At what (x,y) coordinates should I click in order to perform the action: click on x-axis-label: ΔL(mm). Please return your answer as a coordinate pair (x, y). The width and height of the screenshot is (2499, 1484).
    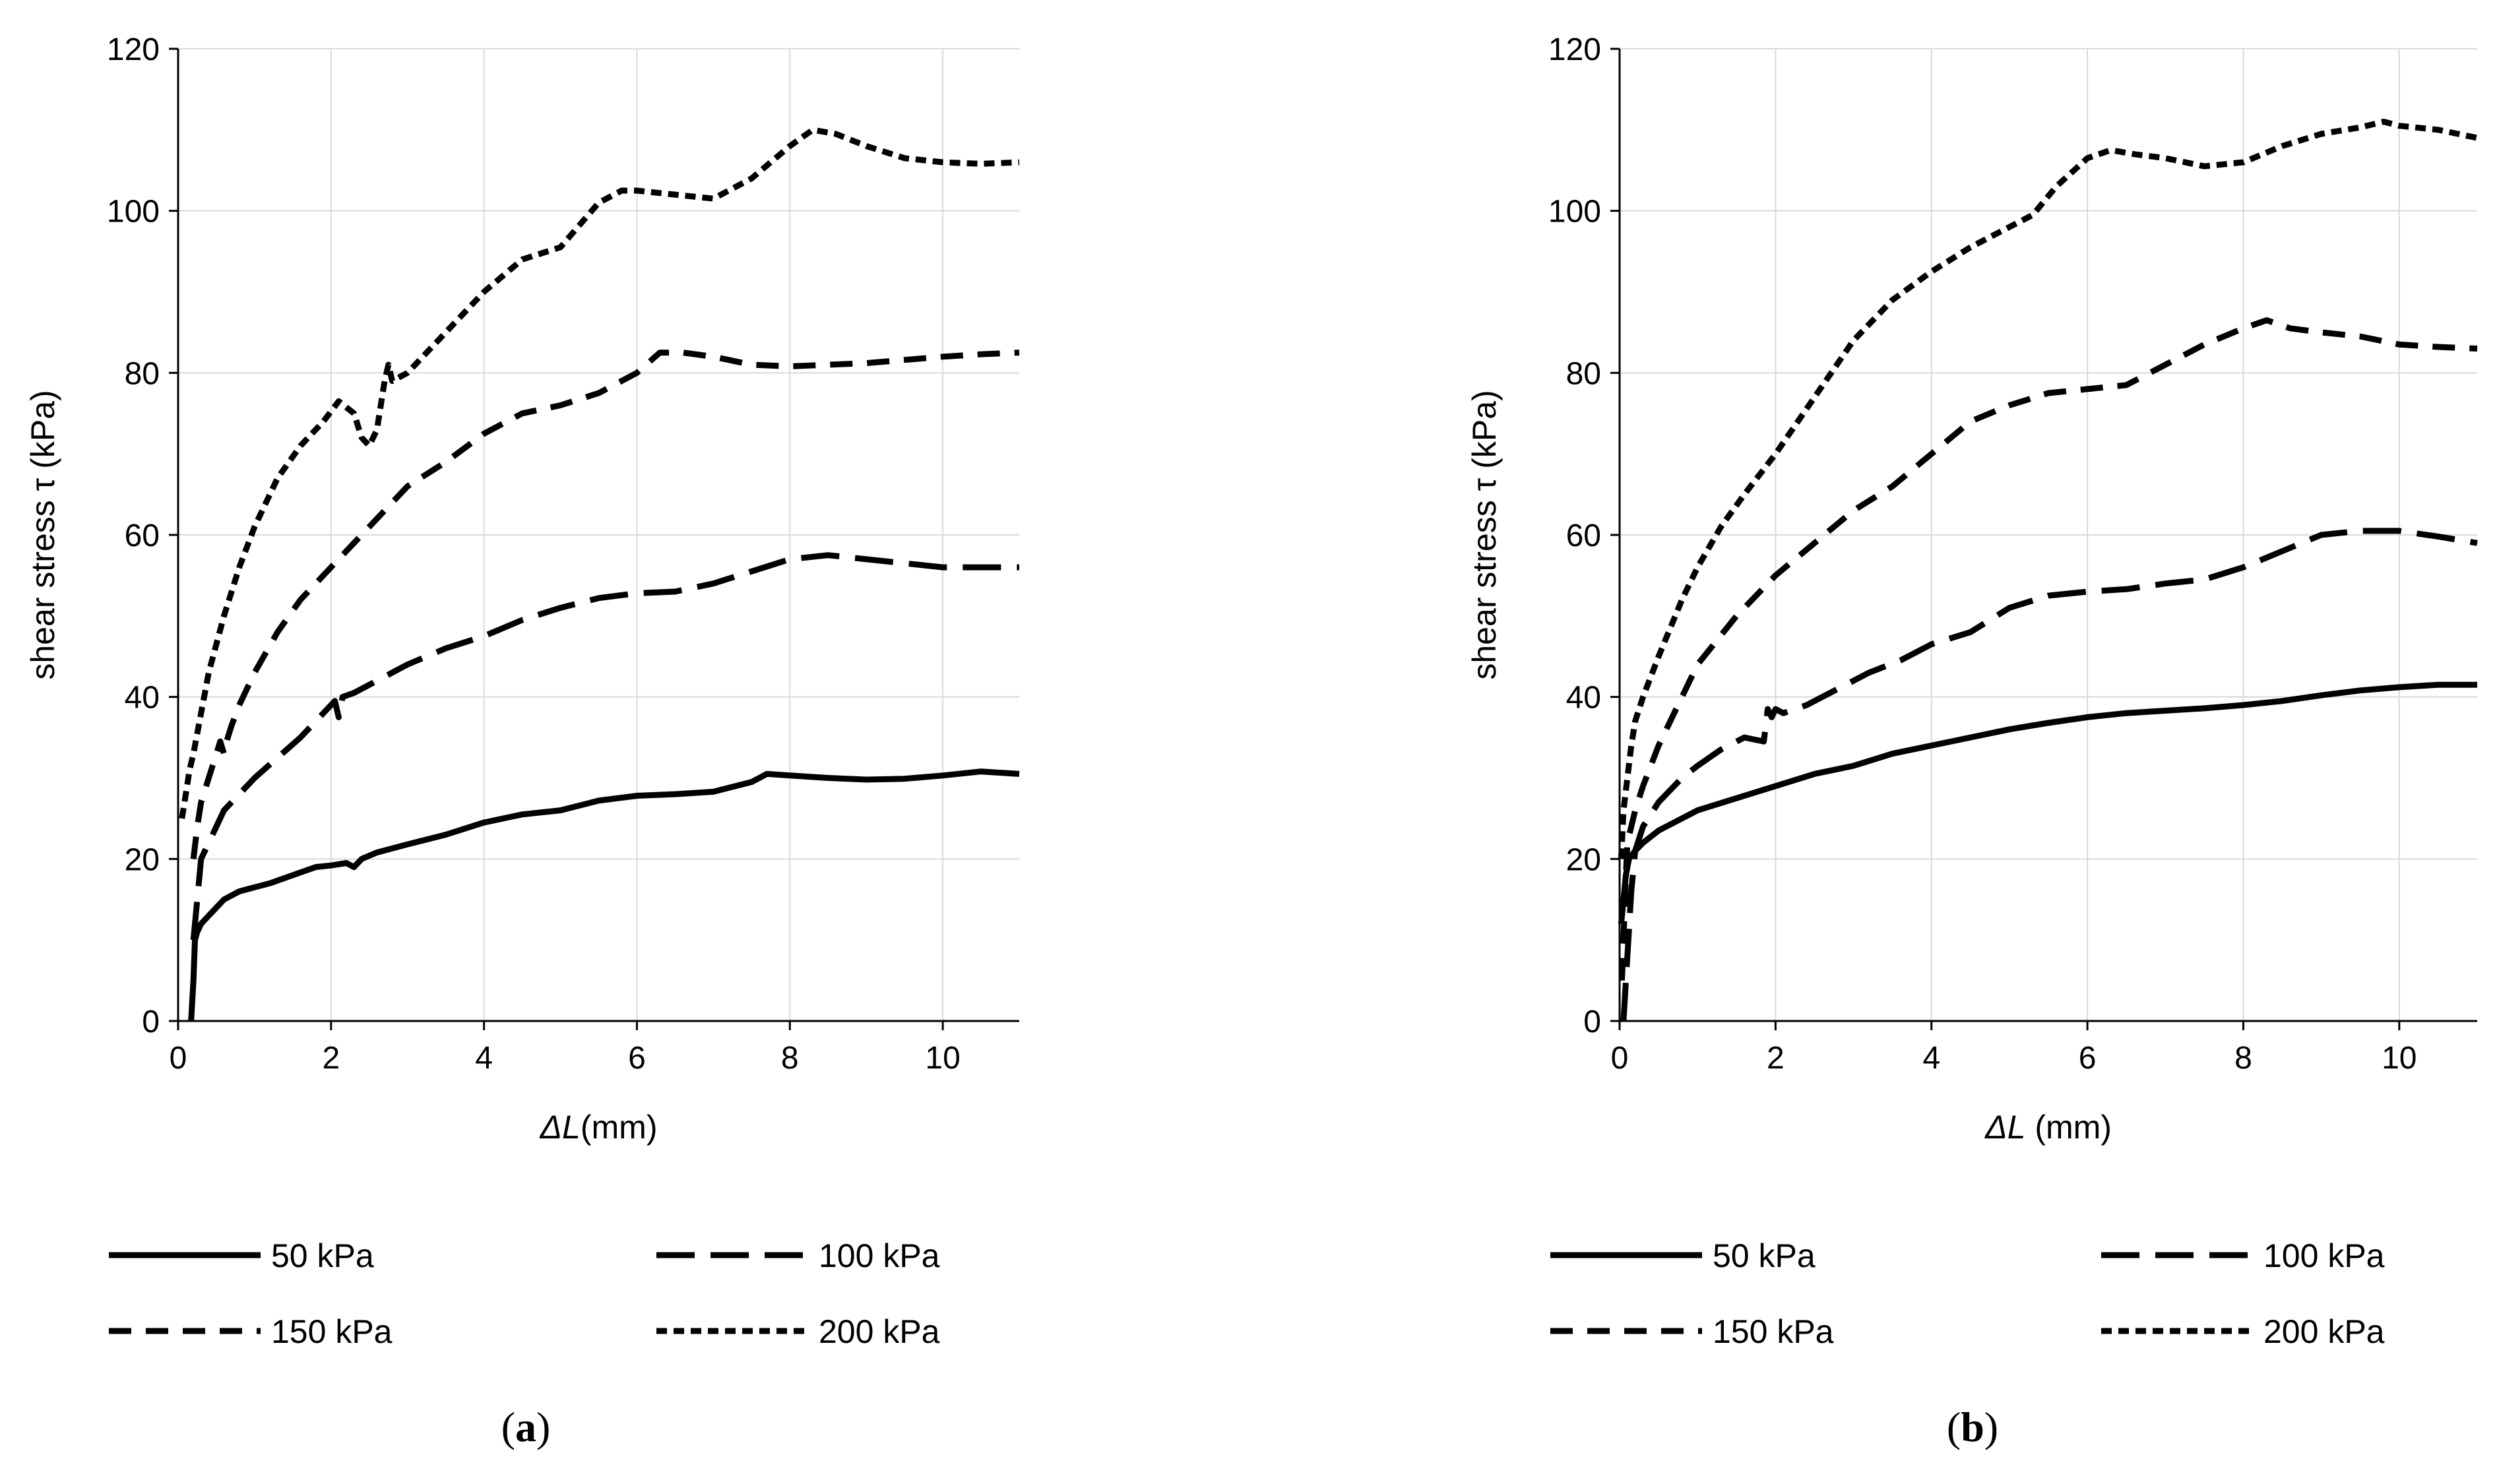
    Looking at the image, I should click on (599, 1128).